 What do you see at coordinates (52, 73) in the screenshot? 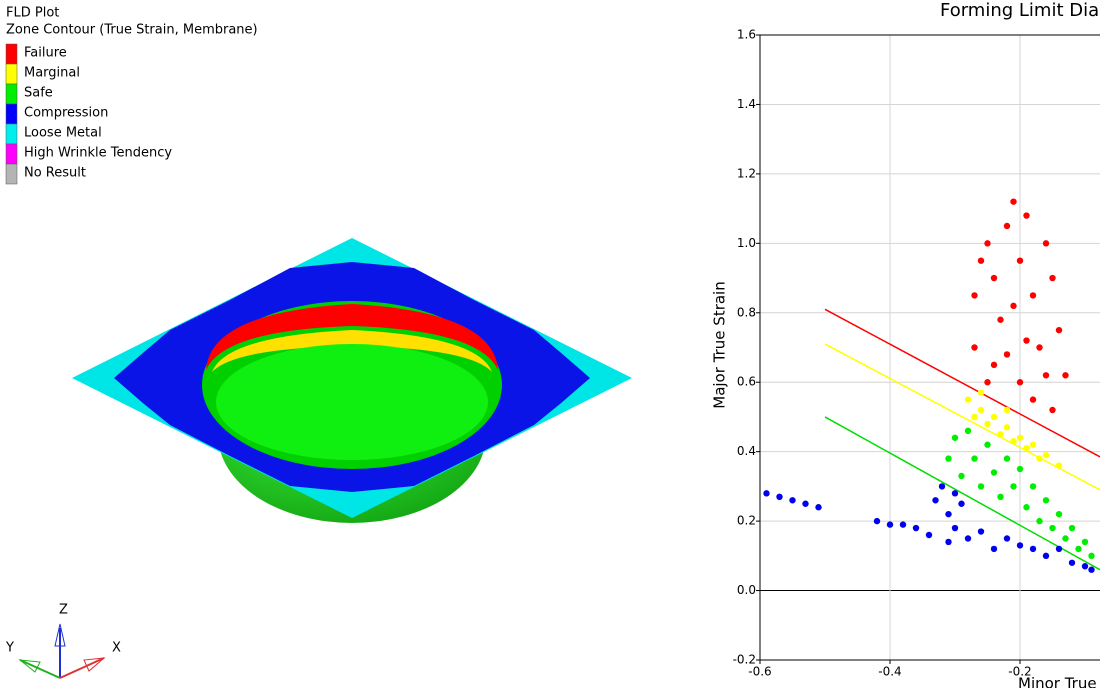
I see `legend-label: Marginal` at bounding box center [52, 73].